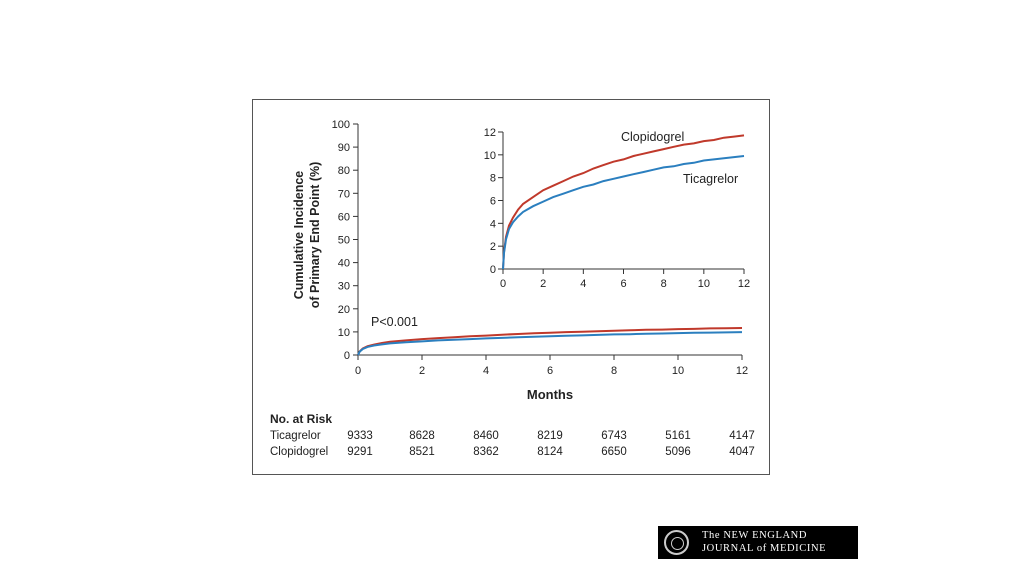 This screenshot has width=1024, height=576. Describe the element at coordinates (493, 179) in the screenshot. I see `inset-y-tick-label: 8` at that location.